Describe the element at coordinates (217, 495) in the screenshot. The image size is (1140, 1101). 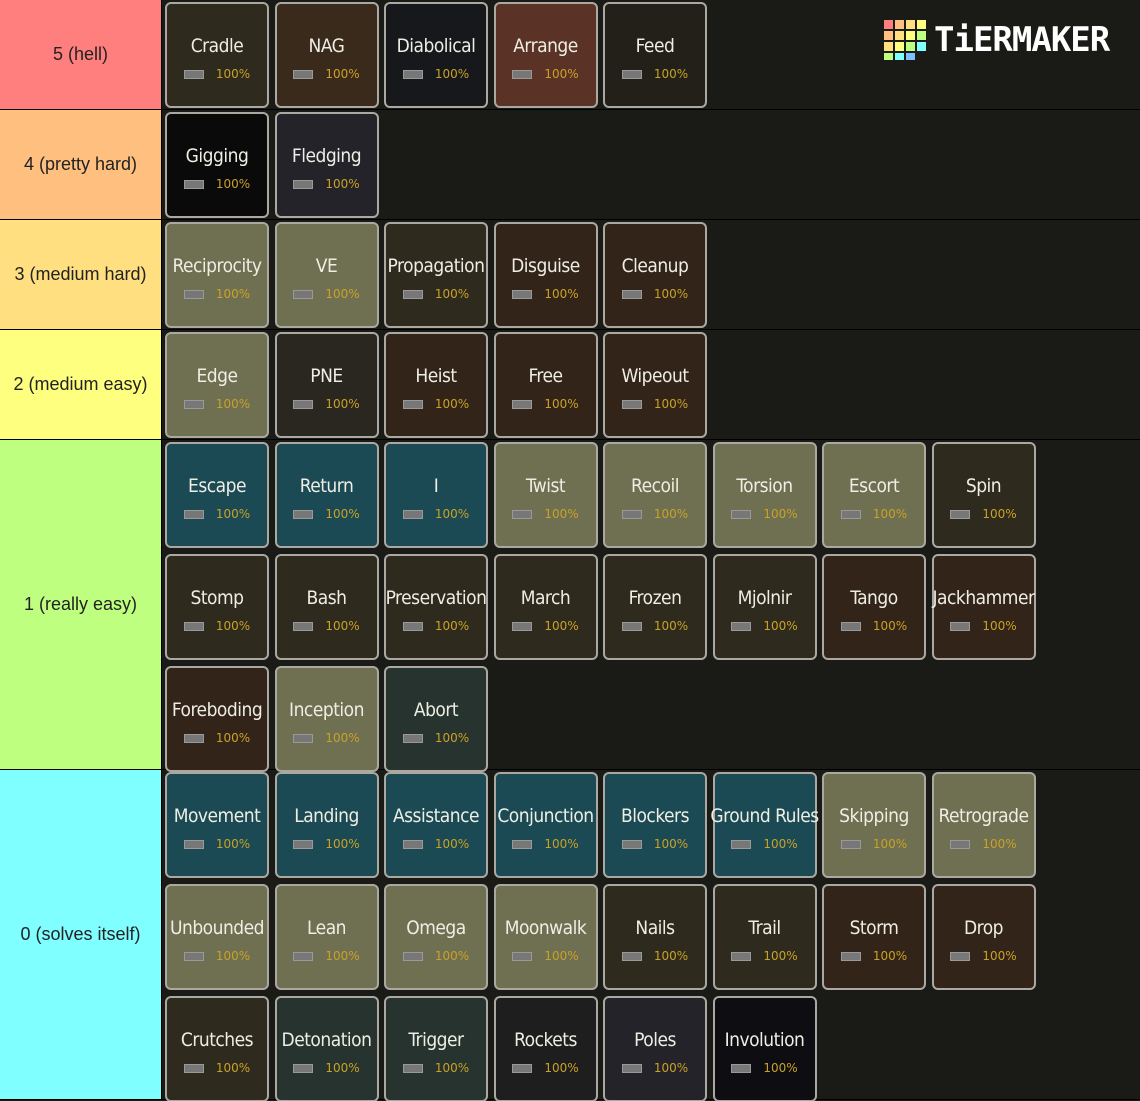
I see `item-tile: Escape 100%` at that location.